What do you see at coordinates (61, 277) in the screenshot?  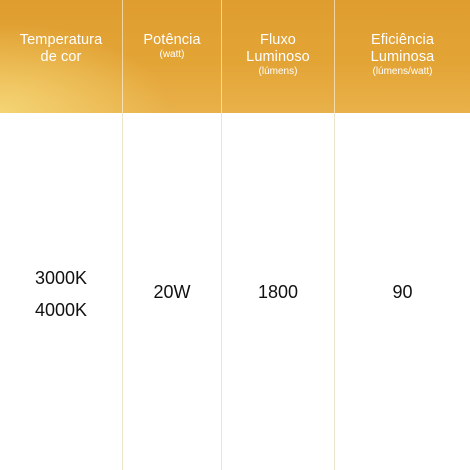 I see `color-temperature-value: 3000K` at bounding box center [61, 277].